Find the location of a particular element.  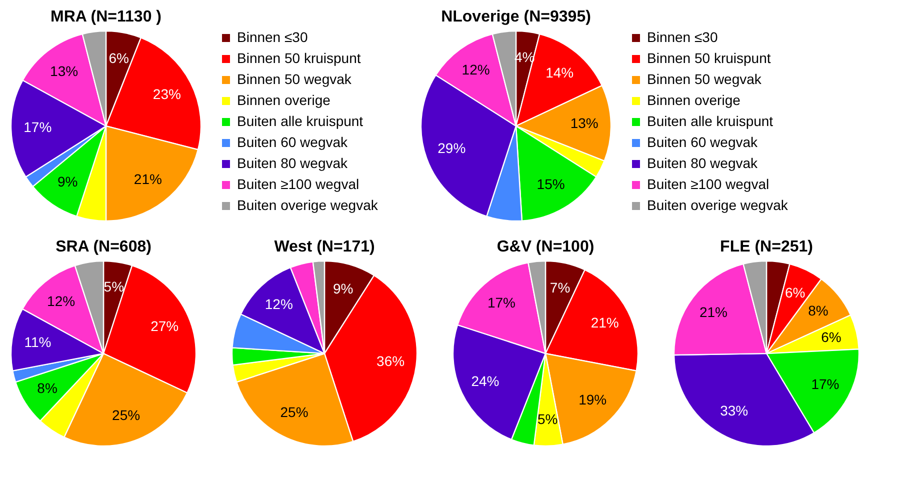

data-label: 29% is located at coordinates (452, 148).